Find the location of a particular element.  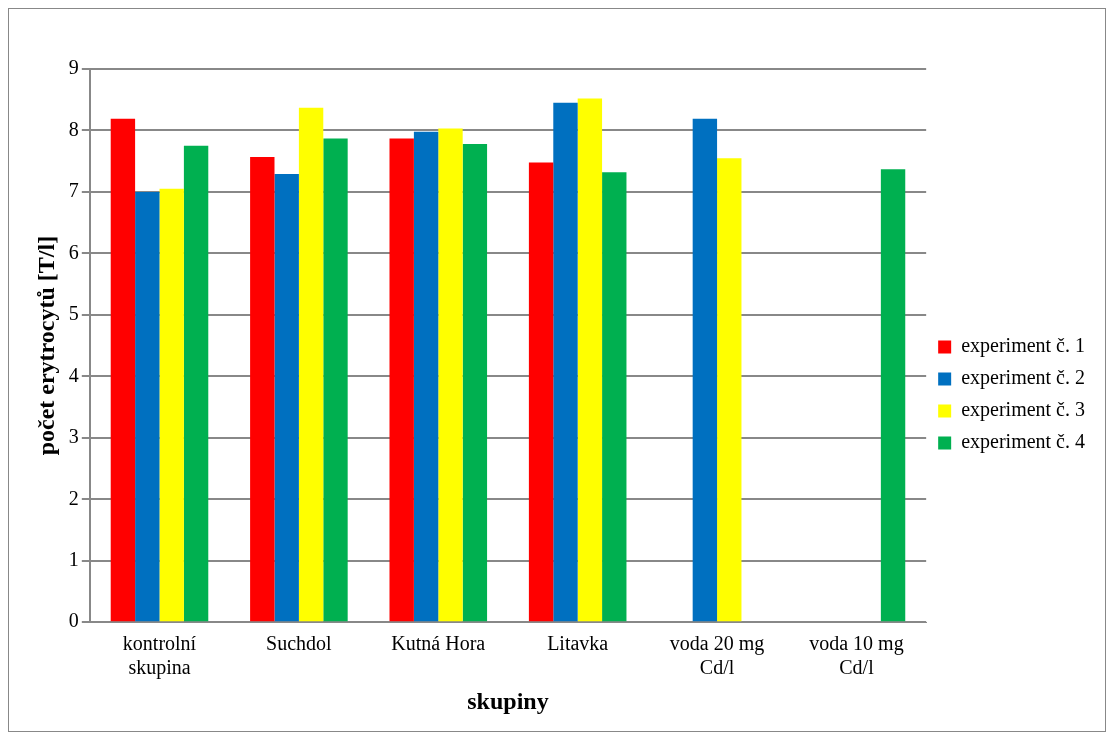

x-tick-label: Kutná Hora is located at coordinates (438, 643).